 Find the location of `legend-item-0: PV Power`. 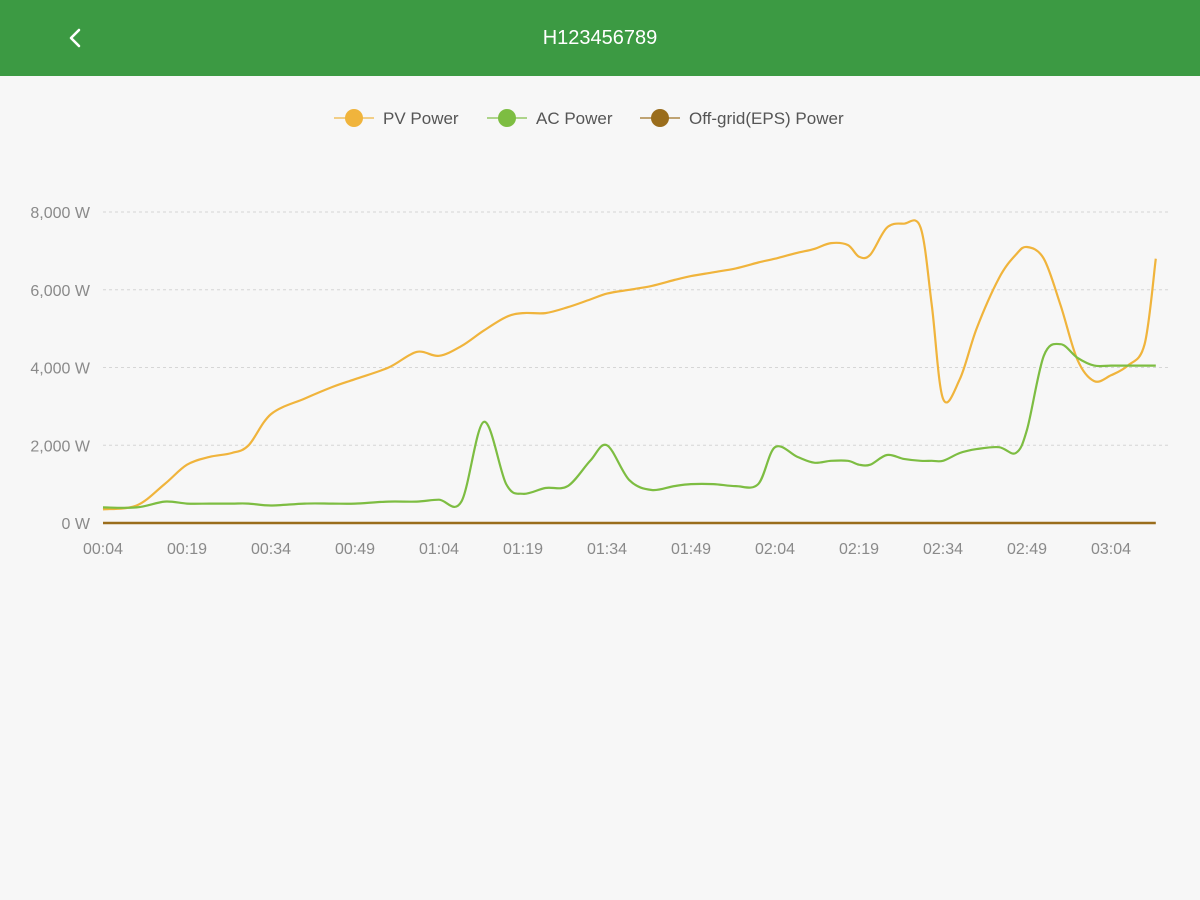

legend-item-0: PV Power is located at coordinates (396, 118).